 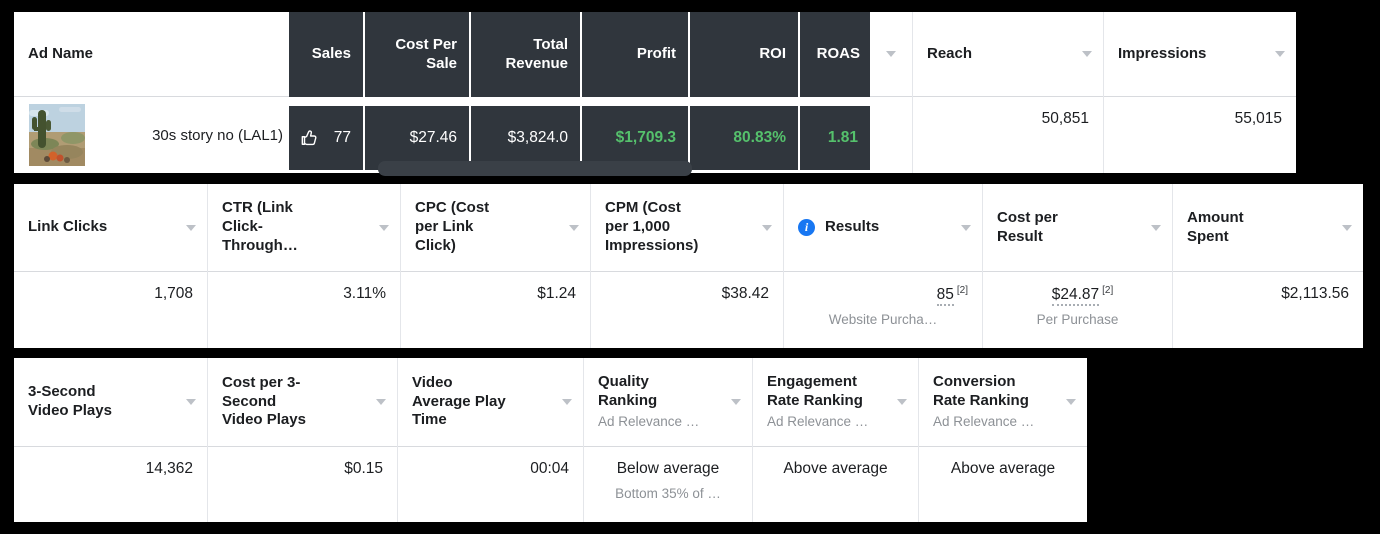 What do you see at coordinates (838, 54) in the screenshot?
I see `column-header-label: ROAS` at bounding box center [838, 54].